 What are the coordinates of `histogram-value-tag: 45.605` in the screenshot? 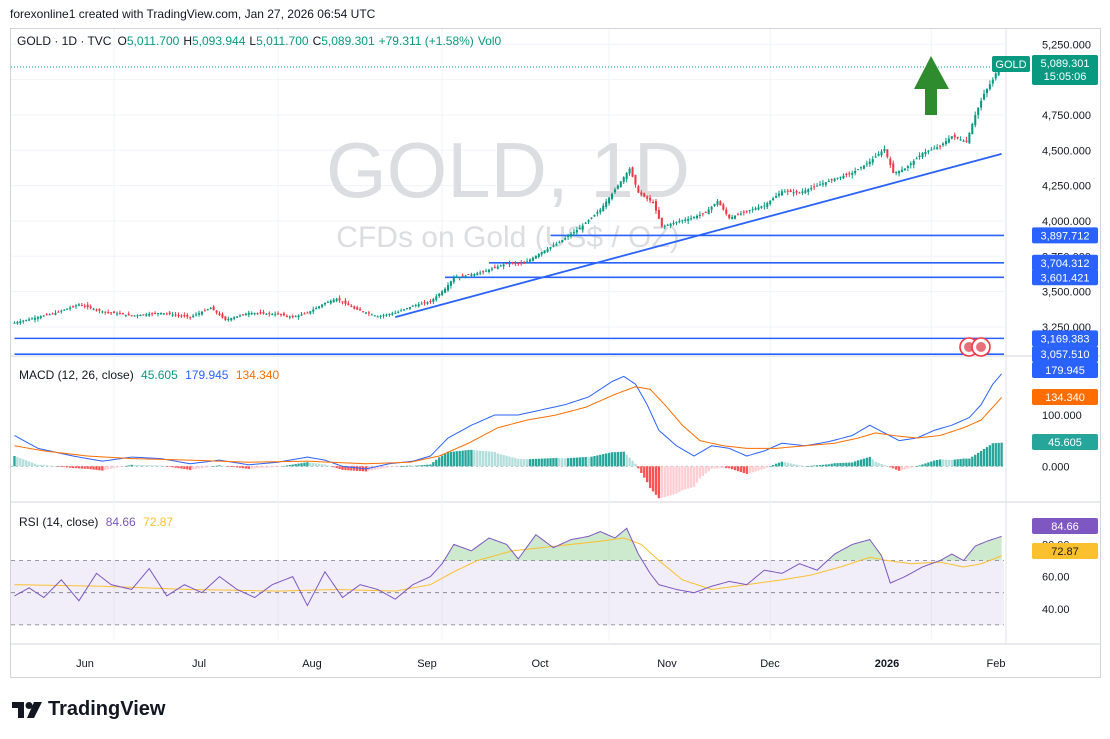 It's located at (1065, 442).